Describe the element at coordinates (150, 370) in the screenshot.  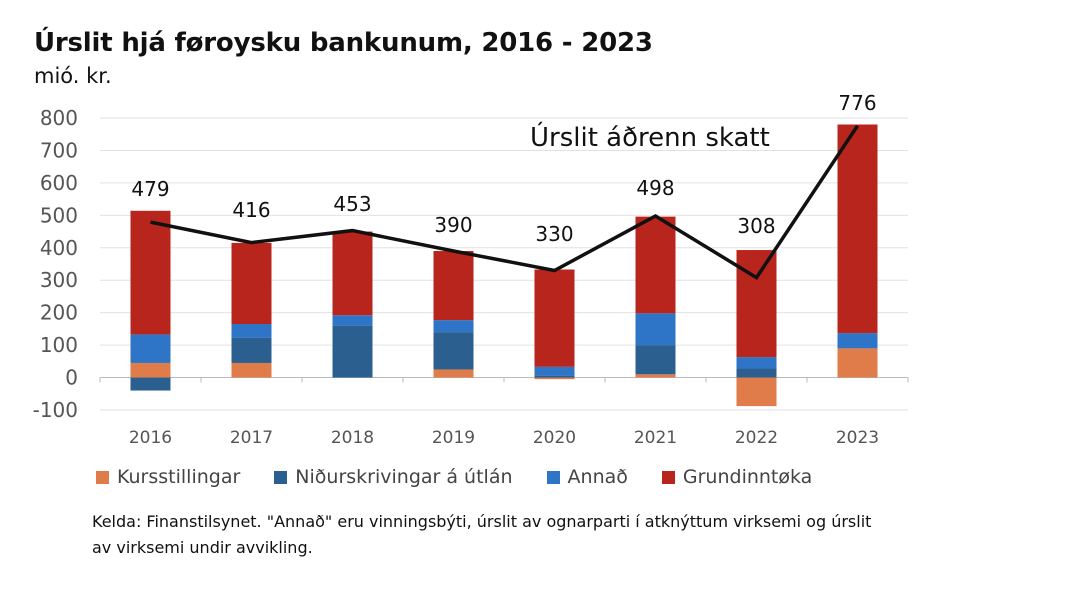
I see `bar-0-2016` at that location.